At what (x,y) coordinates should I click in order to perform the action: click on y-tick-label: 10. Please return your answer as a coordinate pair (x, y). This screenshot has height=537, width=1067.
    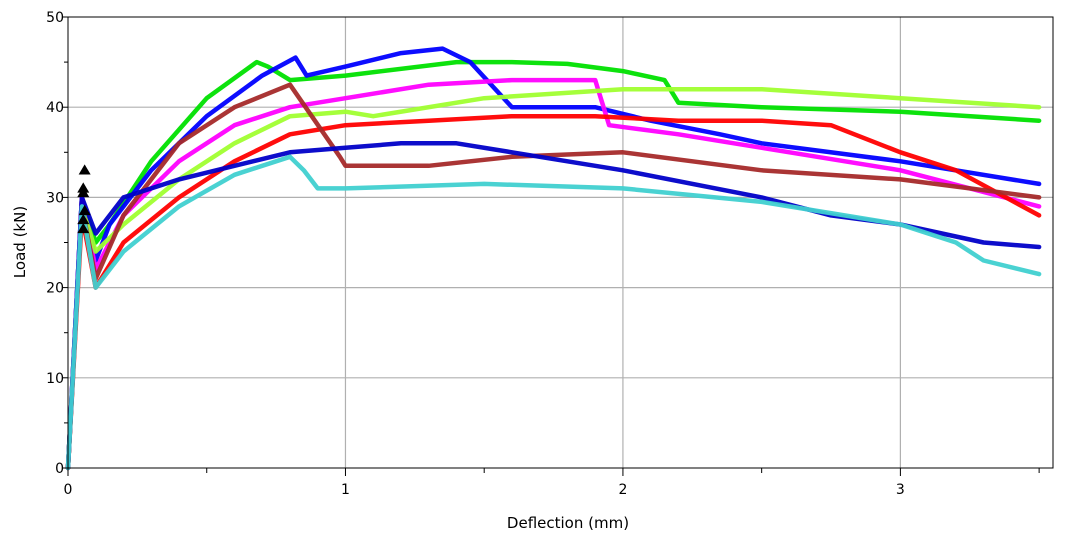
    Looking at the image, I should click on (55, 379).